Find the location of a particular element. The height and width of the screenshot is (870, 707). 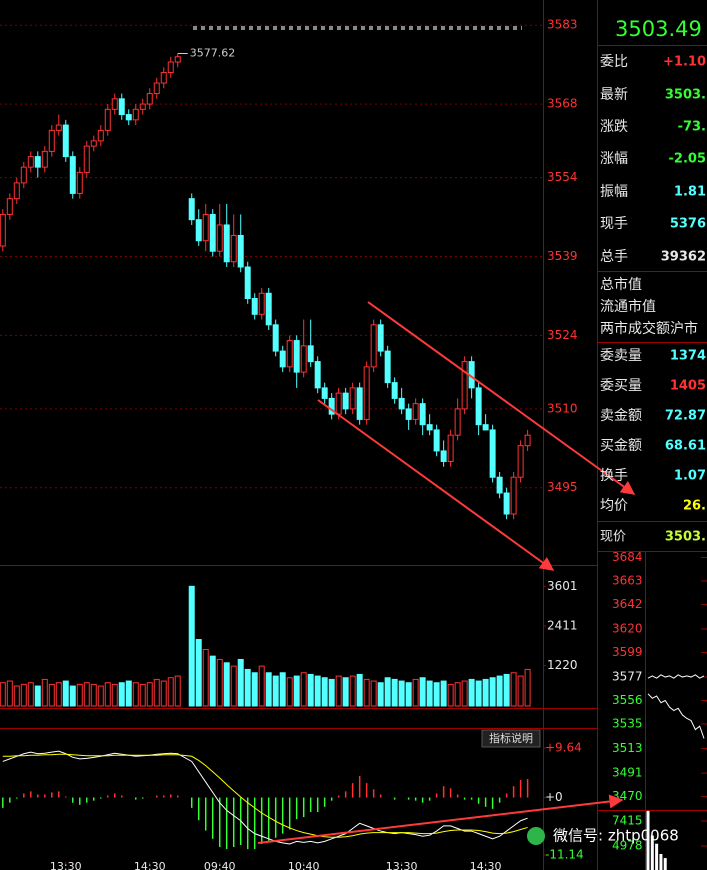

y-tick-label: 3495 is located at coordinates (562, 487).